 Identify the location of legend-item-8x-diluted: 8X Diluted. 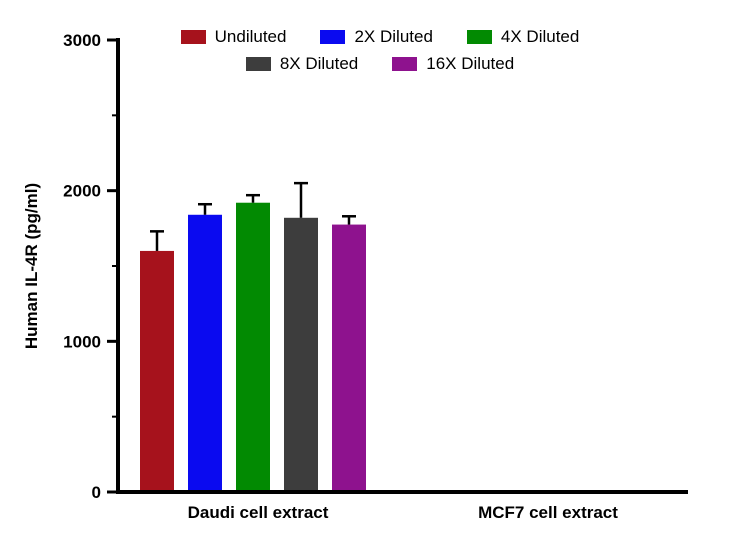
(302, 63).